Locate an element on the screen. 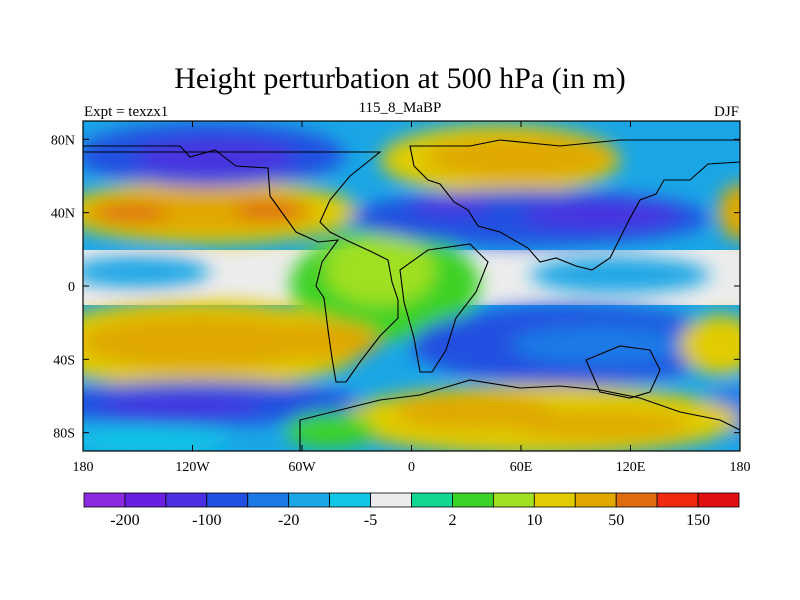  lon-tick-label: 60E is located at coordinates (521, 467).